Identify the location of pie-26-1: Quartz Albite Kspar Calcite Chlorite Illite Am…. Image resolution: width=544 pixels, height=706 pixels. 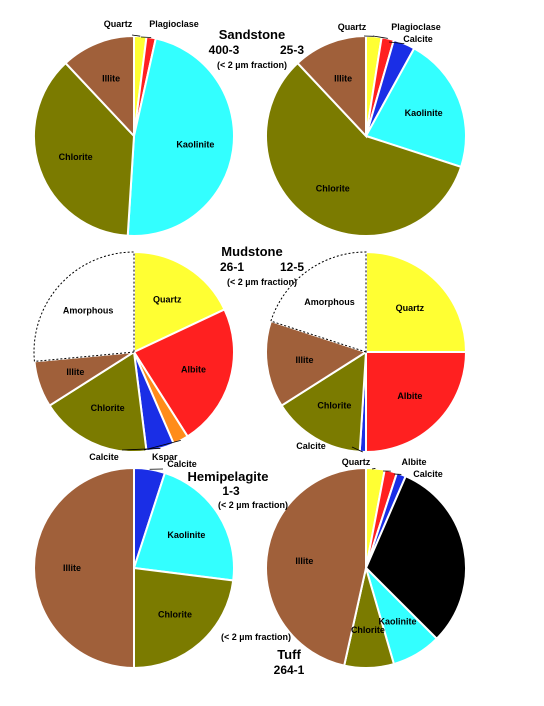
(134, 356).